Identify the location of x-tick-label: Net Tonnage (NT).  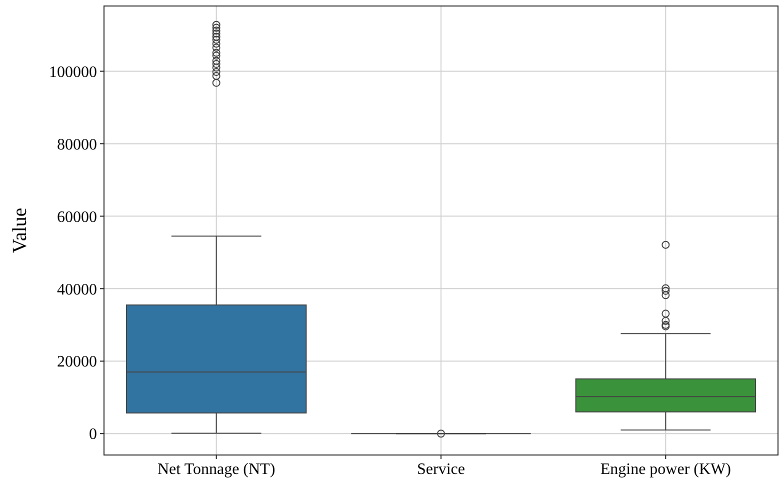
(217, 469).